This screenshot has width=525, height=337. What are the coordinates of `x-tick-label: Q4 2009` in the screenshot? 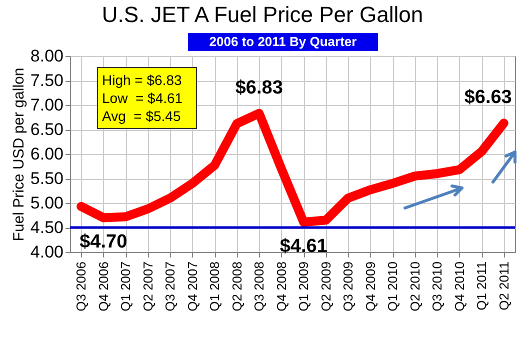 It's located at (370, 287).